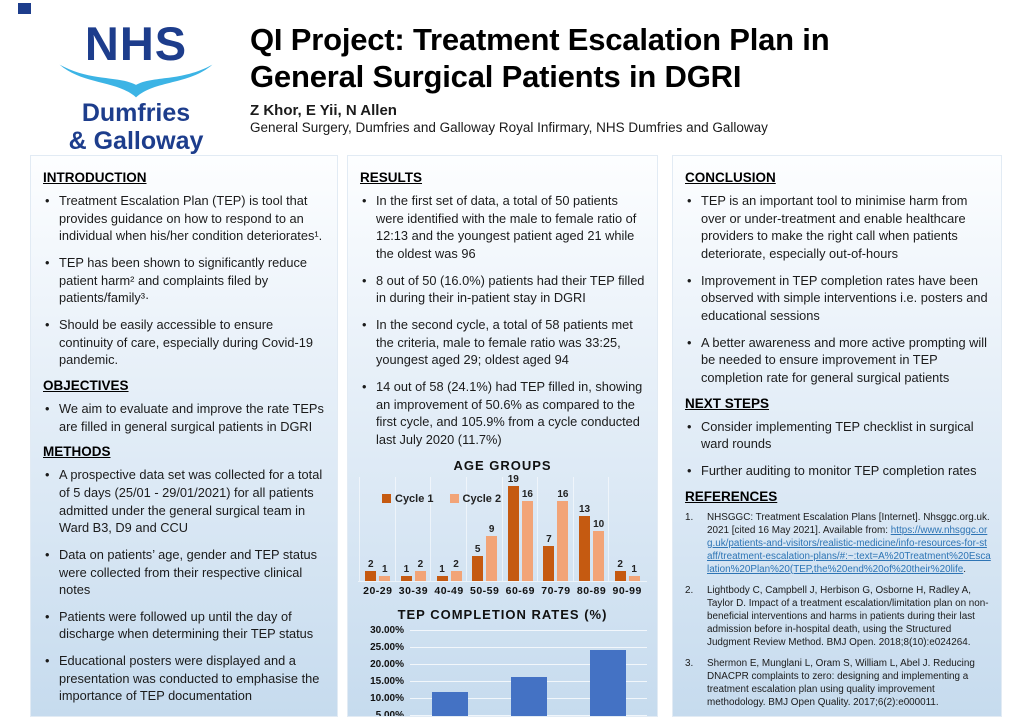 The image size is (1024, 726). Describe the element at coordinates (387, 664) in the screenshot. I see `y-tick-label: 20.00%` at that location.